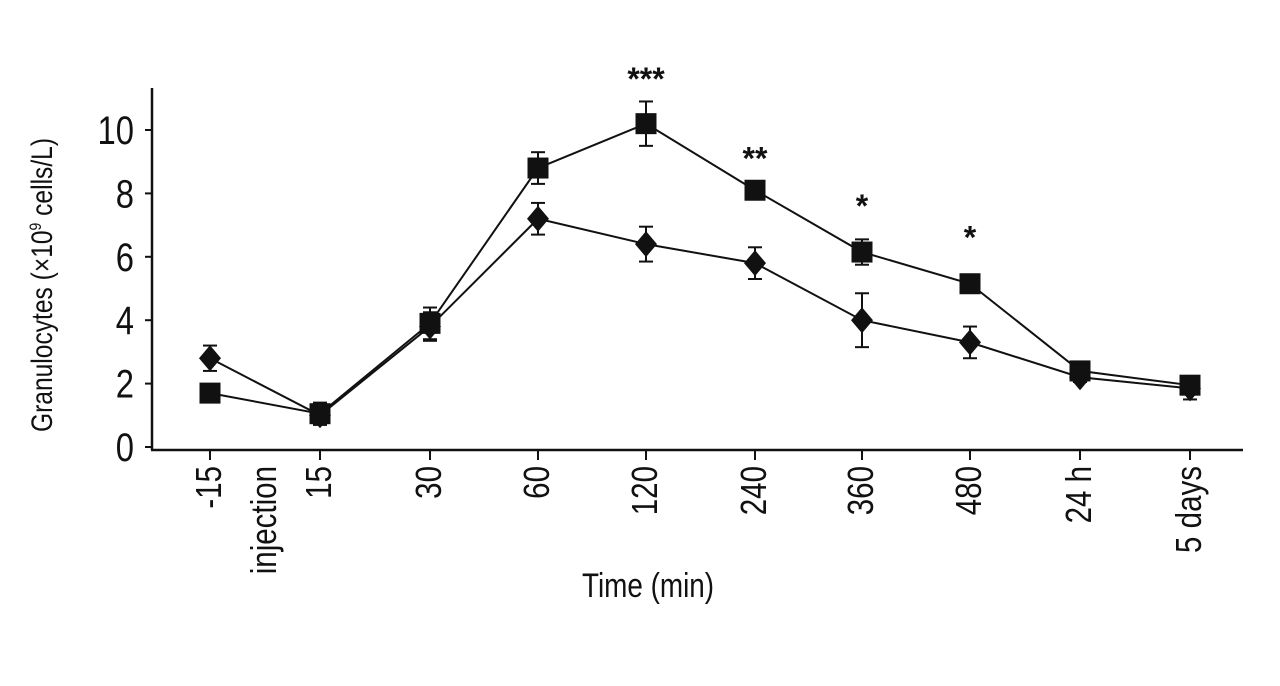 This screenshot has height=686, width=1280. I want to click on x-tick-label-group: 24 h, so click(1078, 494).